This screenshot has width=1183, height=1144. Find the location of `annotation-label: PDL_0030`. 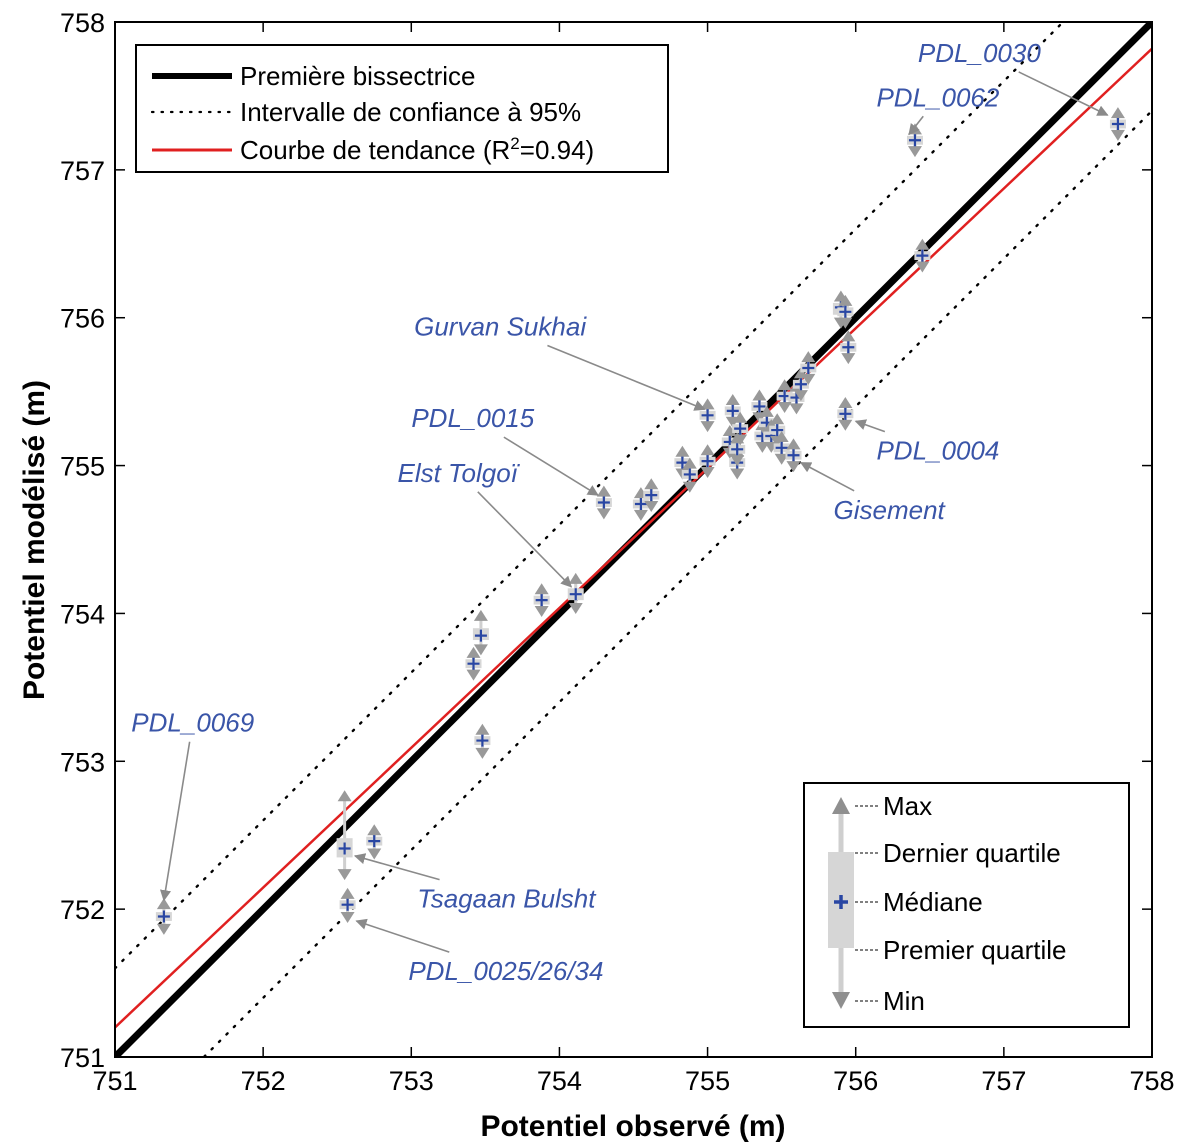

annotation-label: PDL_0030 is located at coordinates (979, 53).